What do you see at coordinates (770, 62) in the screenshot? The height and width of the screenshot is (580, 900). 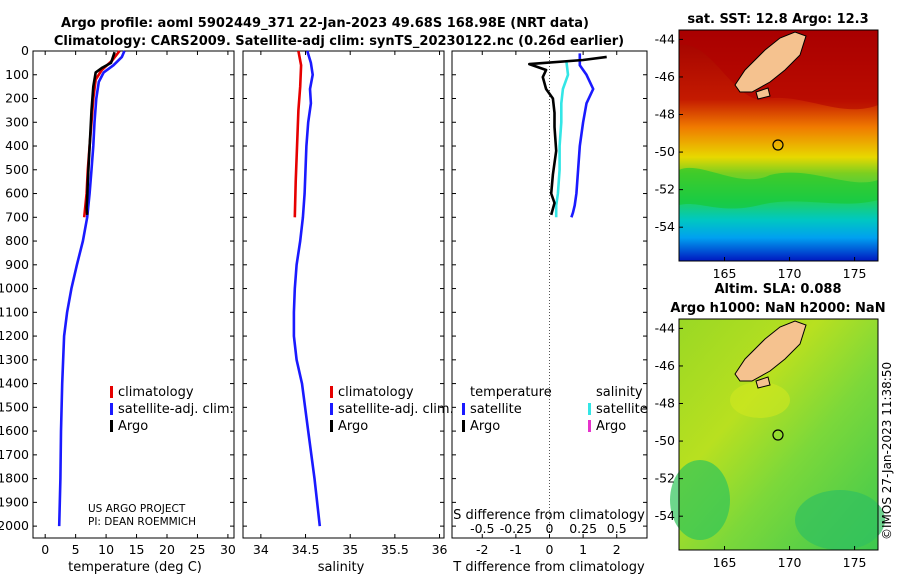 I see `sst-land-south-island` at bounding box center [770, 62].